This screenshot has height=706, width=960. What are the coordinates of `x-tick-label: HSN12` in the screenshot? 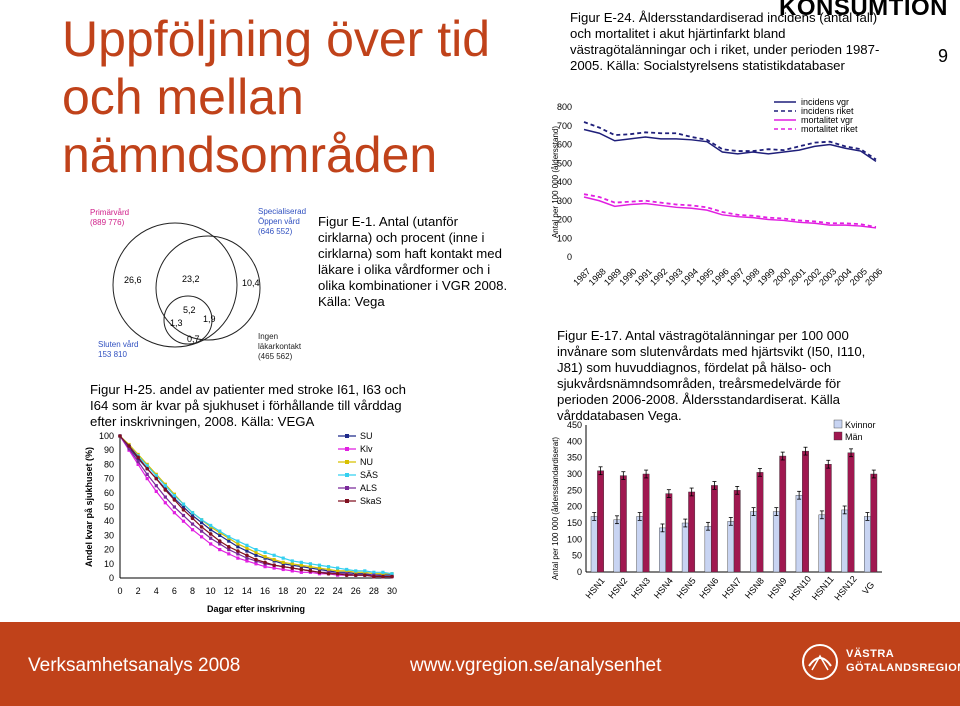 It's located at (845, 588).